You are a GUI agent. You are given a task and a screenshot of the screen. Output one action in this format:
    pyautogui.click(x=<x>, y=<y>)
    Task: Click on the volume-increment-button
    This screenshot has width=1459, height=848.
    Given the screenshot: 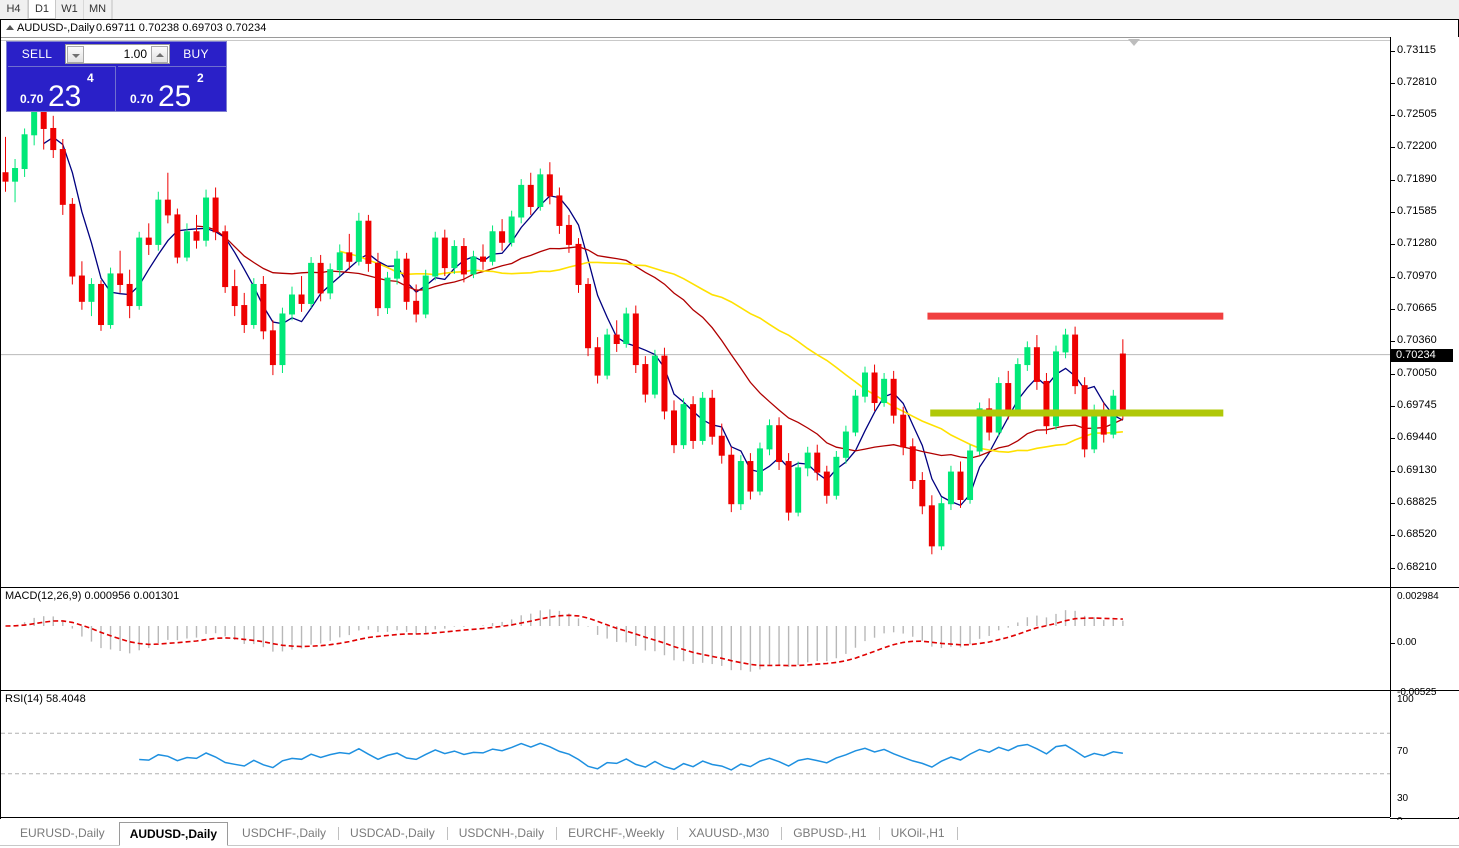 What is the action you would take?
    pyautogui.click(x=159, y=54)
    